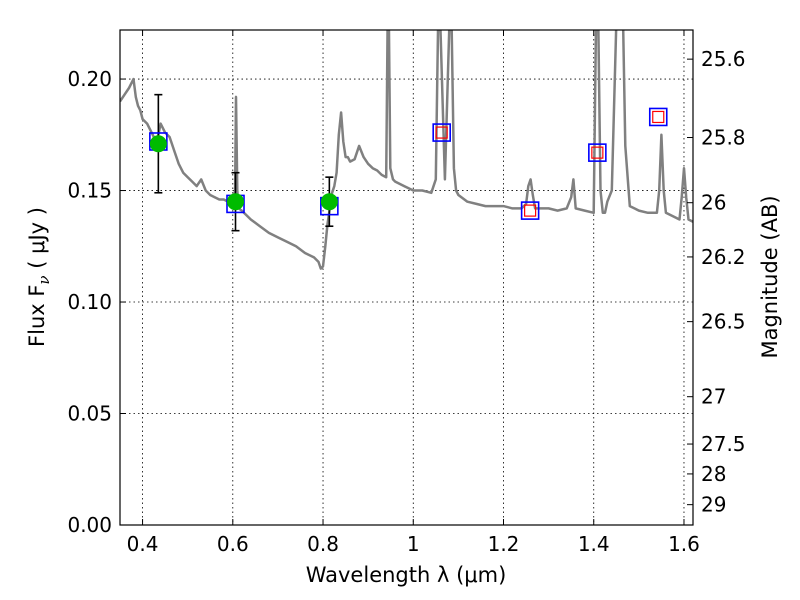 The width and height of the screenshot is (800, 600). I want to click on y2-tick-label: 29, so click(713, 505).